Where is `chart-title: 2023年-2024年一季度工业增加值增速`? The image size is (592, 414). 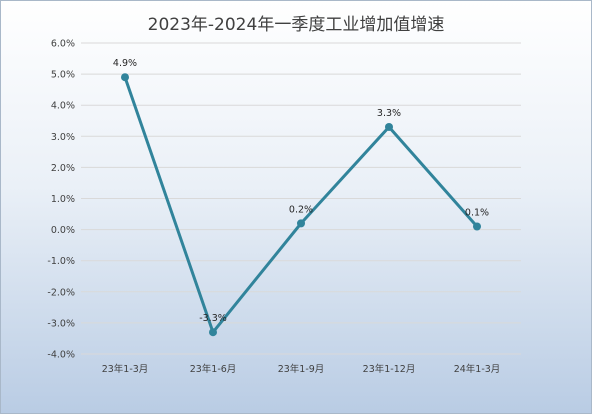
chart-title: 2023年-2024年一季度工业增加值增速 is located at coordinates (296, 25).